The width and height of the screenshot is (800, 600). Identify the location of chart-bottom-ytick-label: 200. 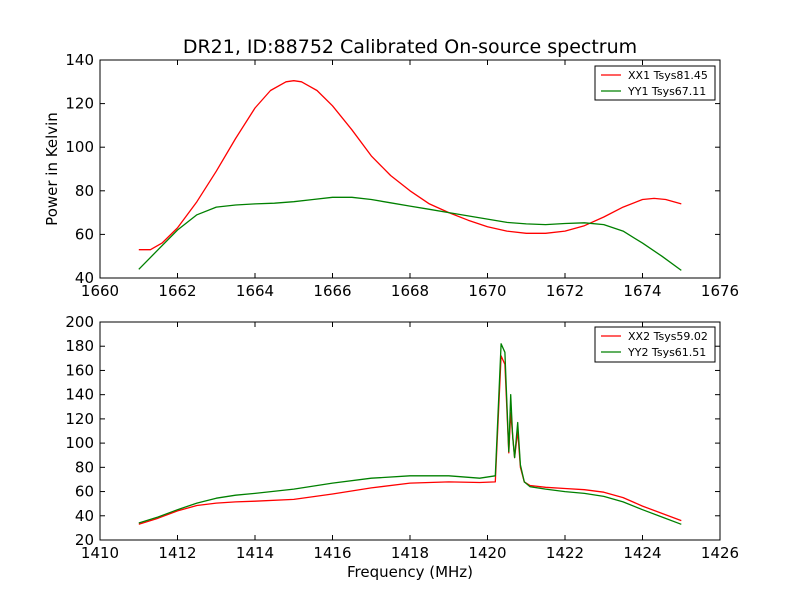
(79, 322).